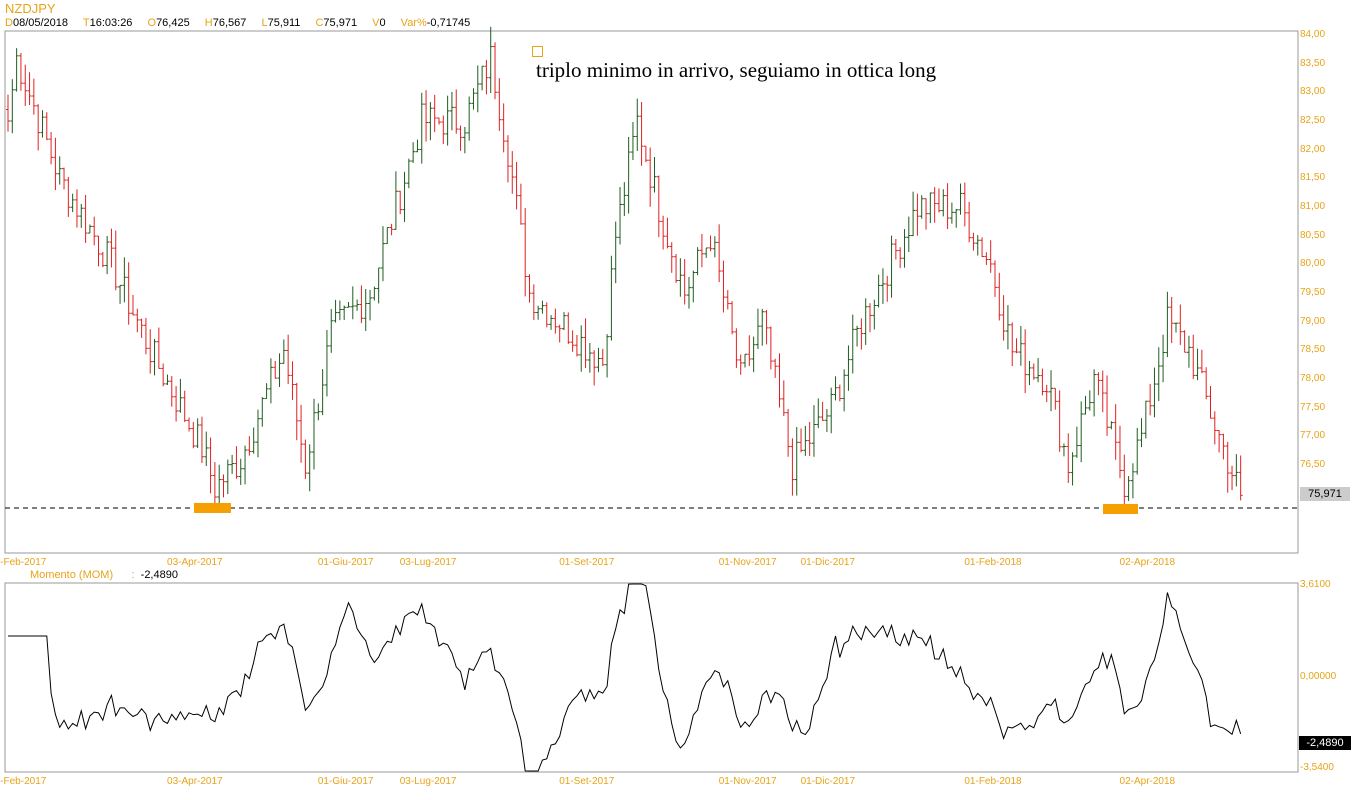 This screenshot has height=800, width=1352. What do you see at coordinates (1313, 63) in the screenshot?
I see `price-axis-tick: 83,50` at bounding box center [1313, 63].